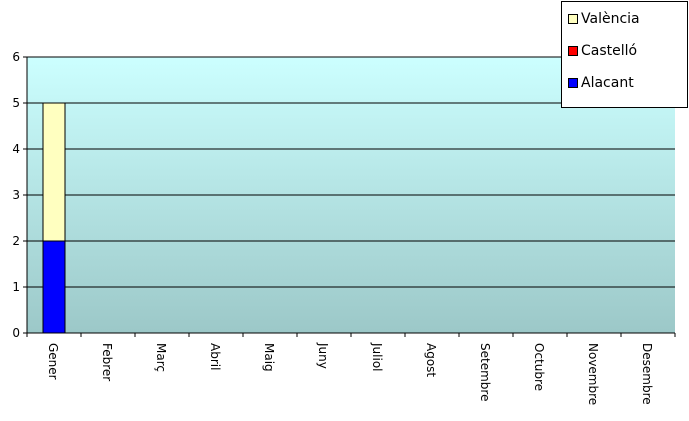 The width and height of the screenshot is (689, 421). I want to click on x-tick-label: Maig, so click(269, 357).